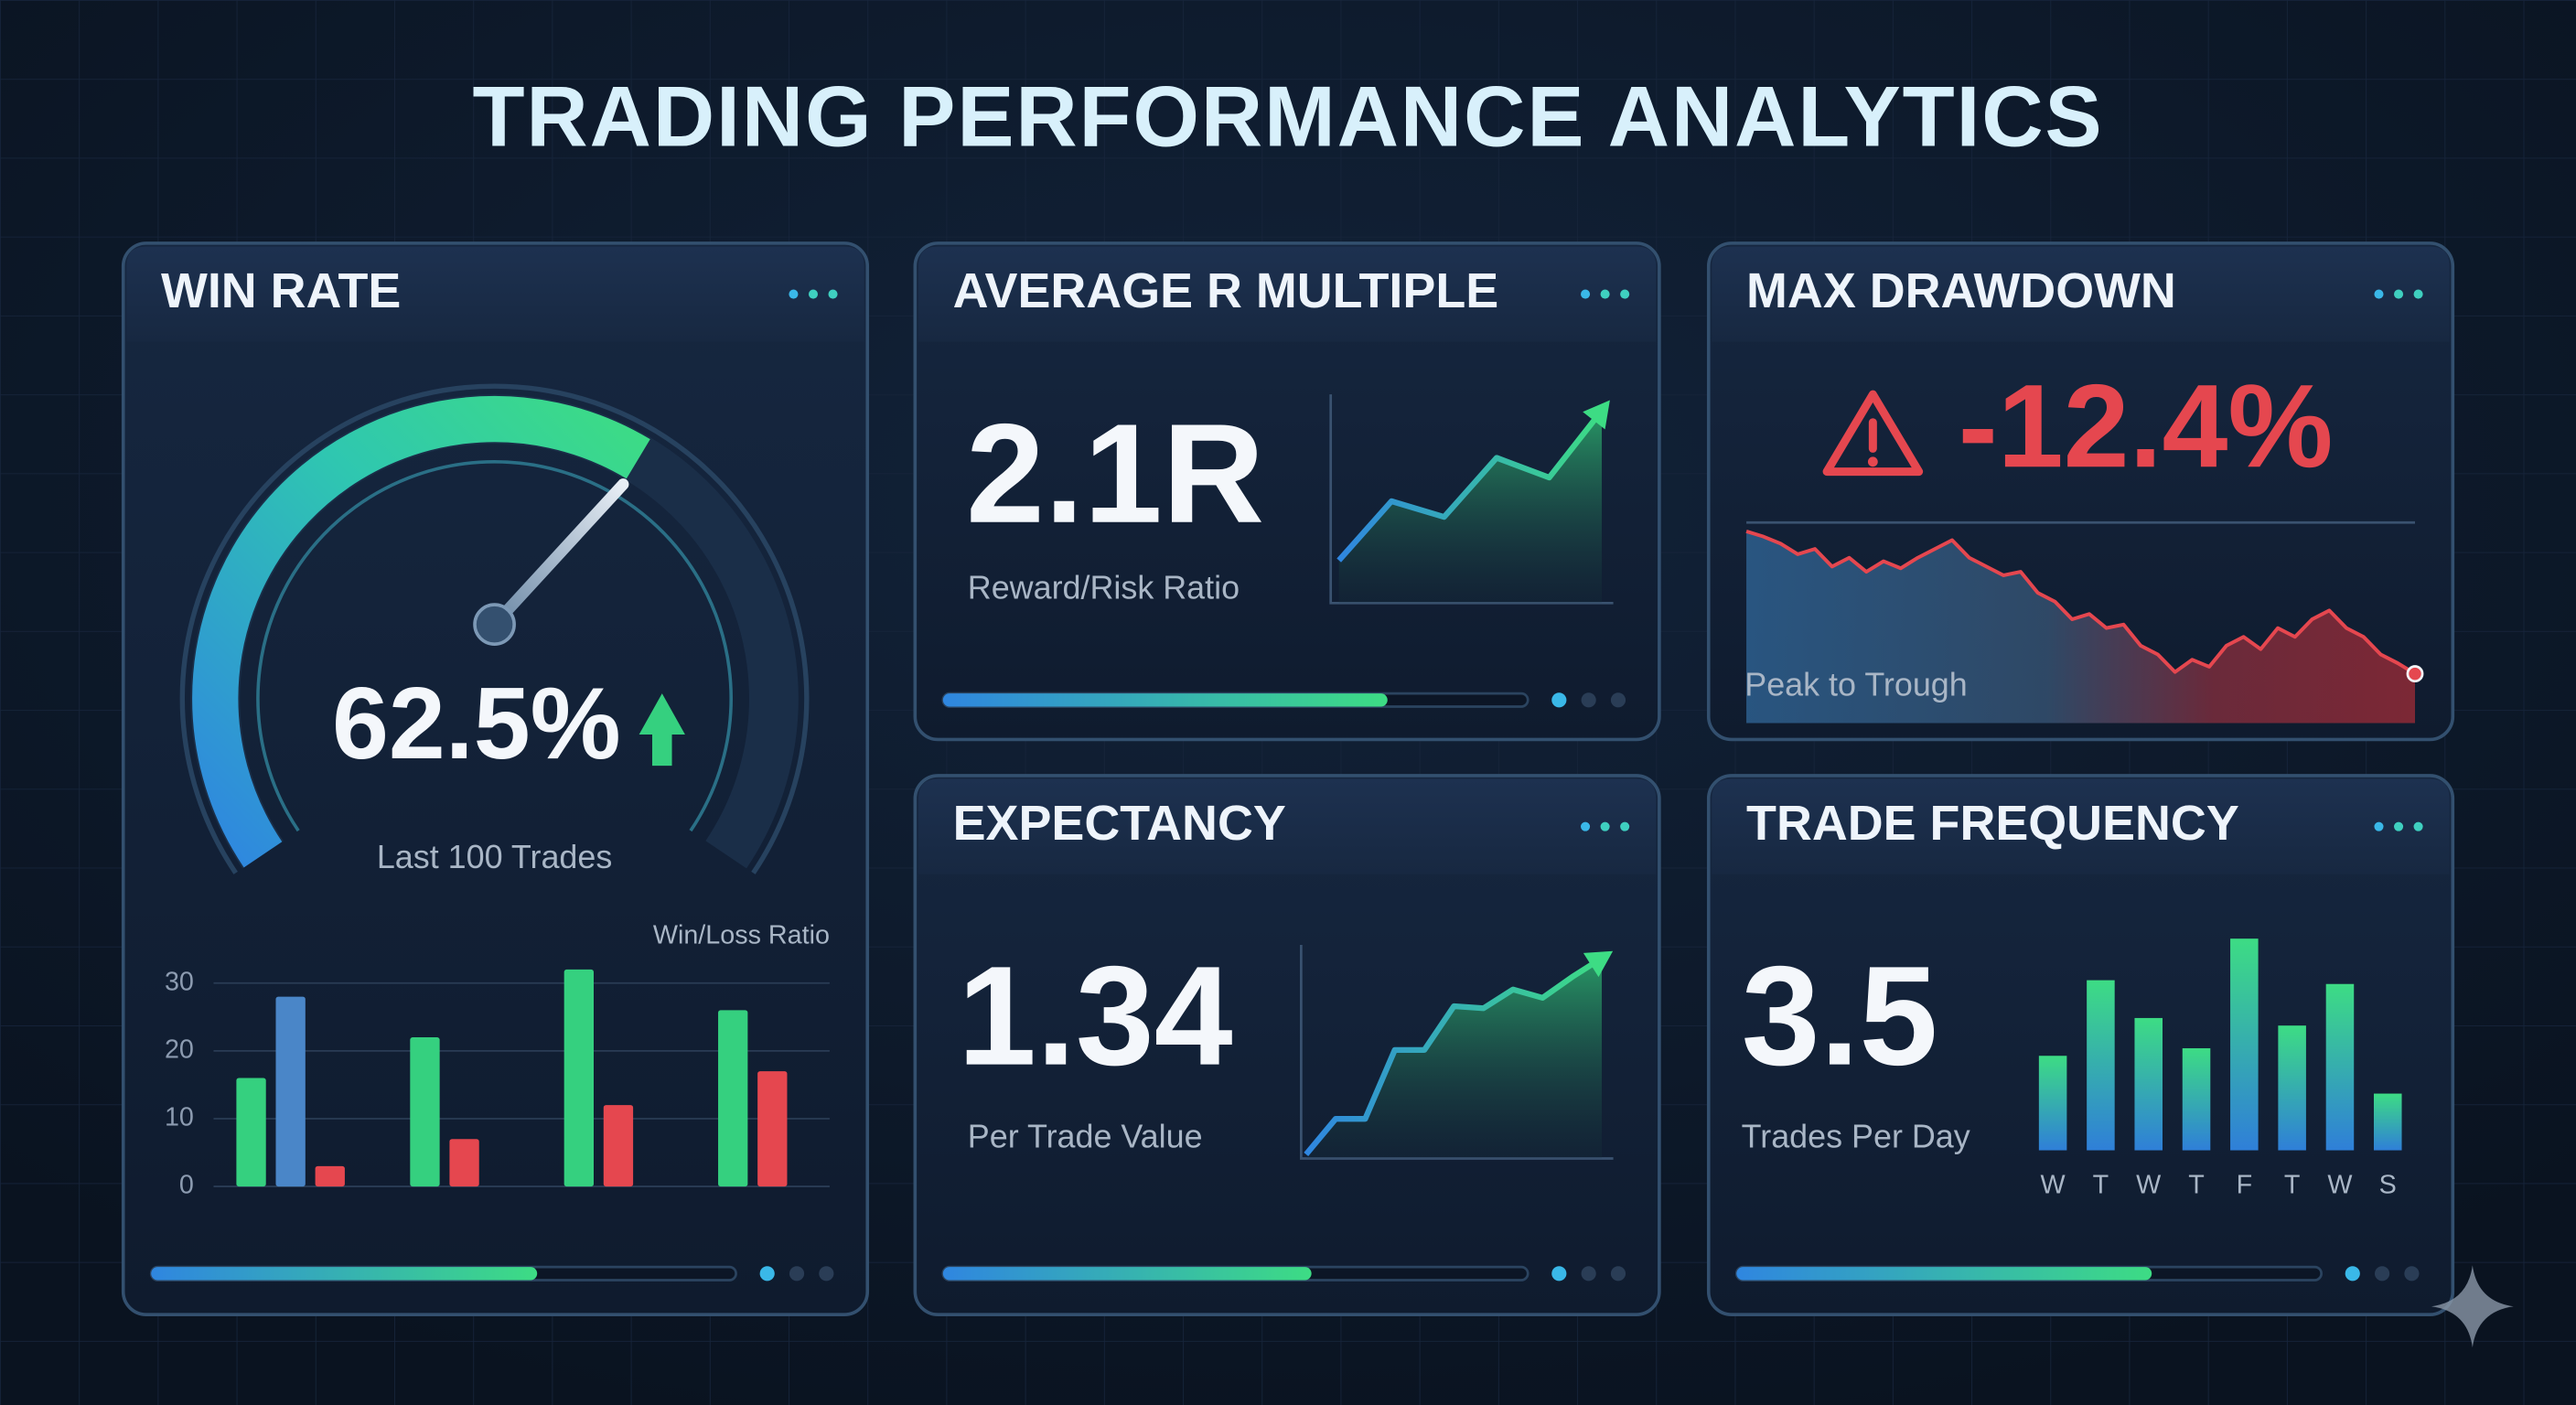 Image resolution: width=2576 pixels, height=1405 pixels. Describe the element at coordinates (187, 1185) in the screenshot. I see `y-tick-label: 0` at that location.